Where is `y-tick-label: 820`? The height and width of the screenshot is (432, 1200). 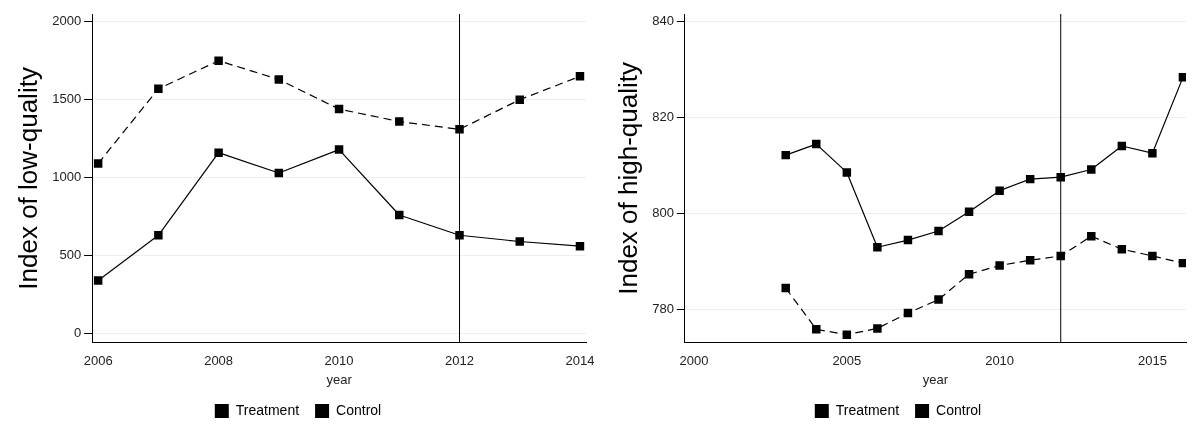
y-tick-label: 820 is located at coordinates (663, 116).